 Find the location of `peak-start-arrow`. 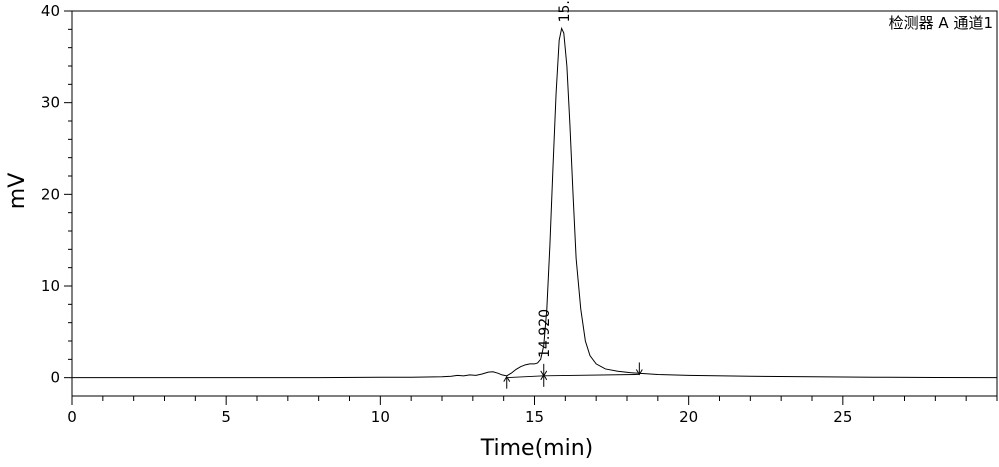

peak-start-arrow is located at coordinates (507, 382).